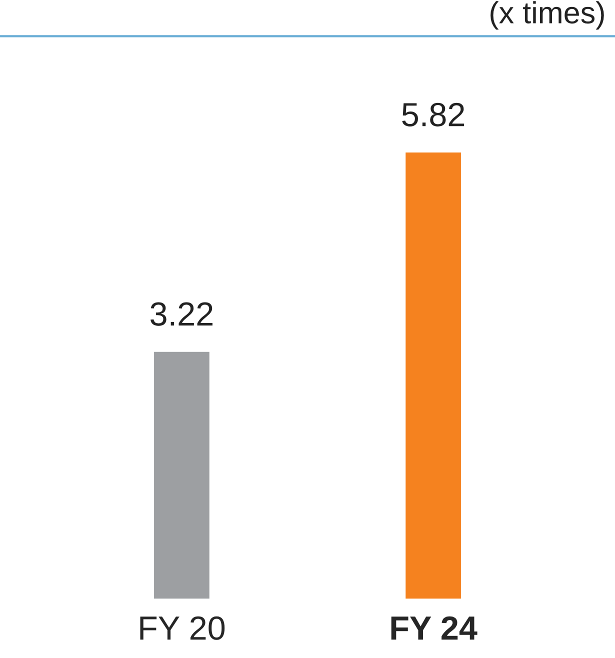 Image resolution: width=615 pixels, height=658 pixels. I want to click on data-label: 5.82, so click(433, 114).